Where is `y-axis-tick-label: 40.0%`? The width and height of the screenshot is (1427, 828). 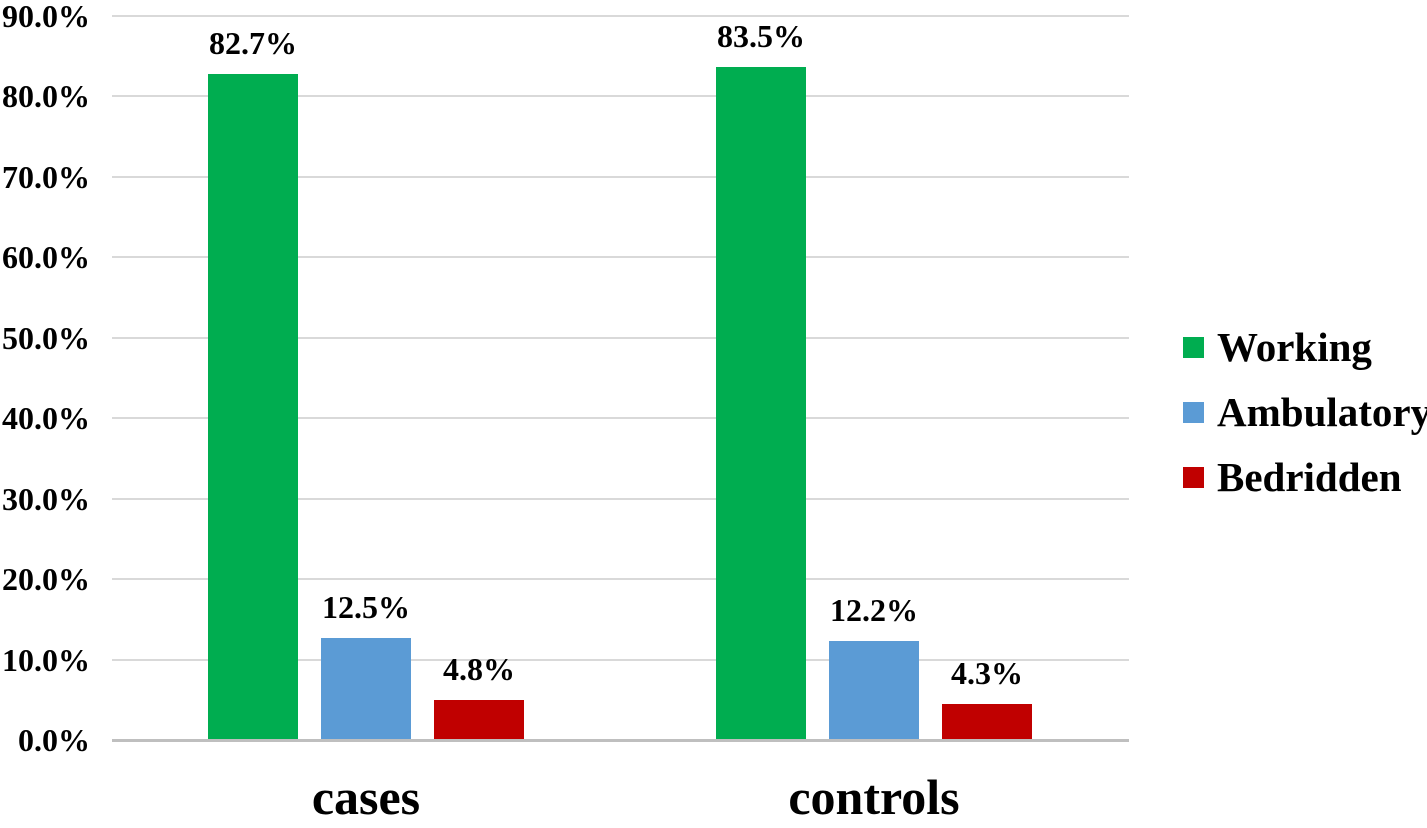 y-axis-tick-label: 40.0% is located at coordinates (46, 418).